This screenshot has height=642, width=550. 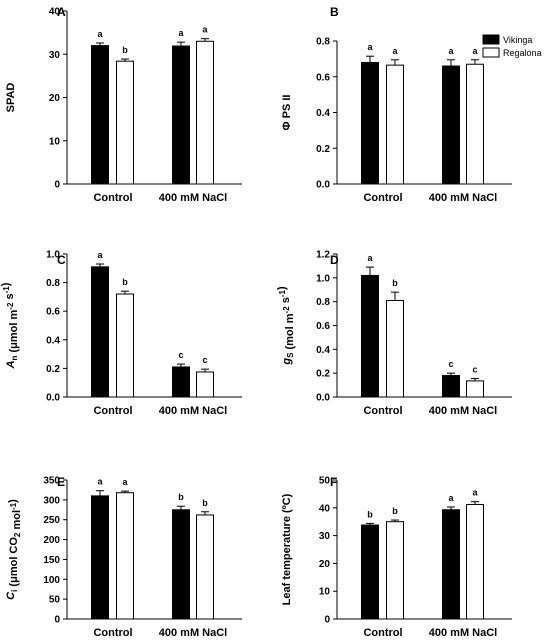 What do you see at coordinates (334, 260) in the screenshot?
I see `panel-letter: D` at bounding box center [334, 260].